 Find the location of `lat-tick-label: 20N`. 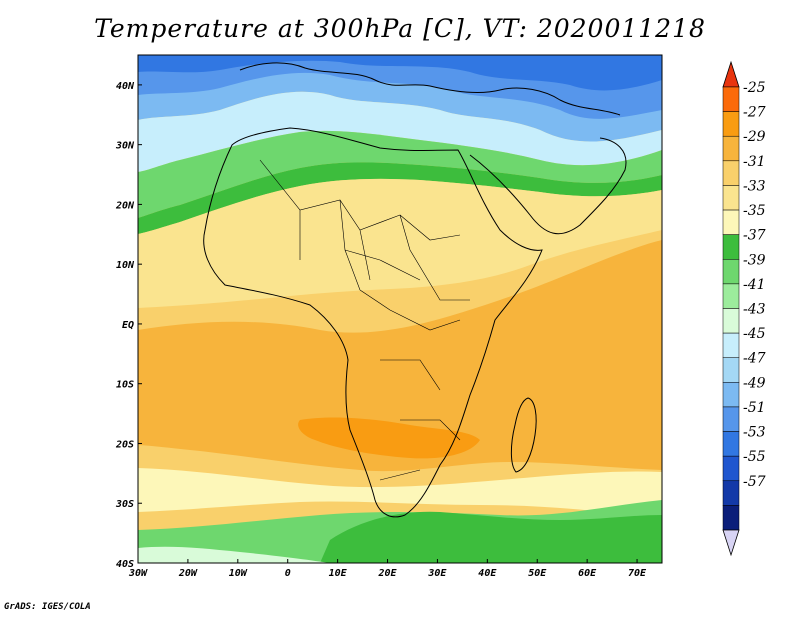

lat-tick-label: 20N is located at coordinates (125, 205).